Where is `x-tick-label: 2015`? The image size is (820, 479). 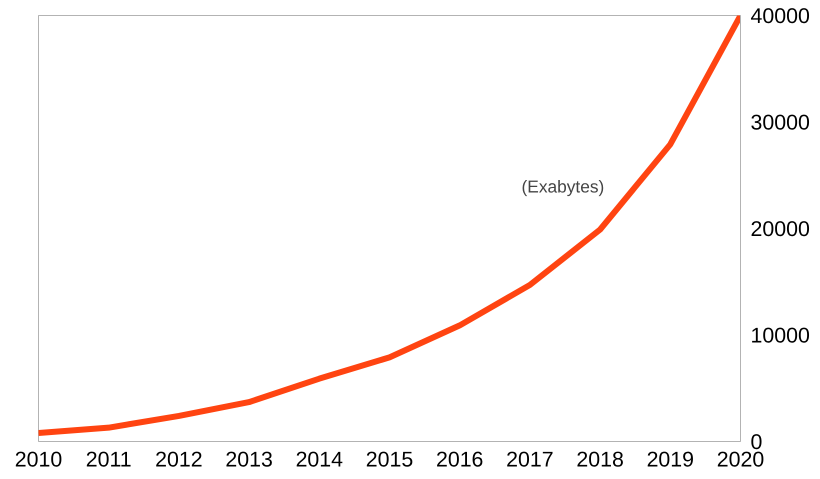
x-tick-label: 2015 is located at coordinates (390, 460).